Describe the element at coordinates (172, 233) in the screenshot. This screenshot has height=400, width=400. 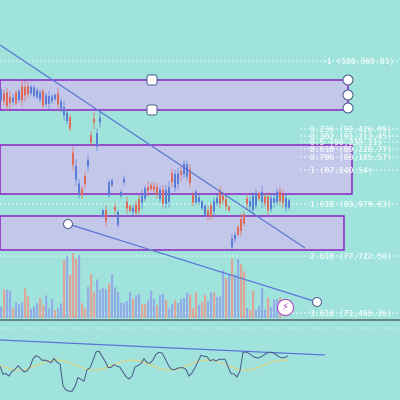
I see `zone-lower` at that location.